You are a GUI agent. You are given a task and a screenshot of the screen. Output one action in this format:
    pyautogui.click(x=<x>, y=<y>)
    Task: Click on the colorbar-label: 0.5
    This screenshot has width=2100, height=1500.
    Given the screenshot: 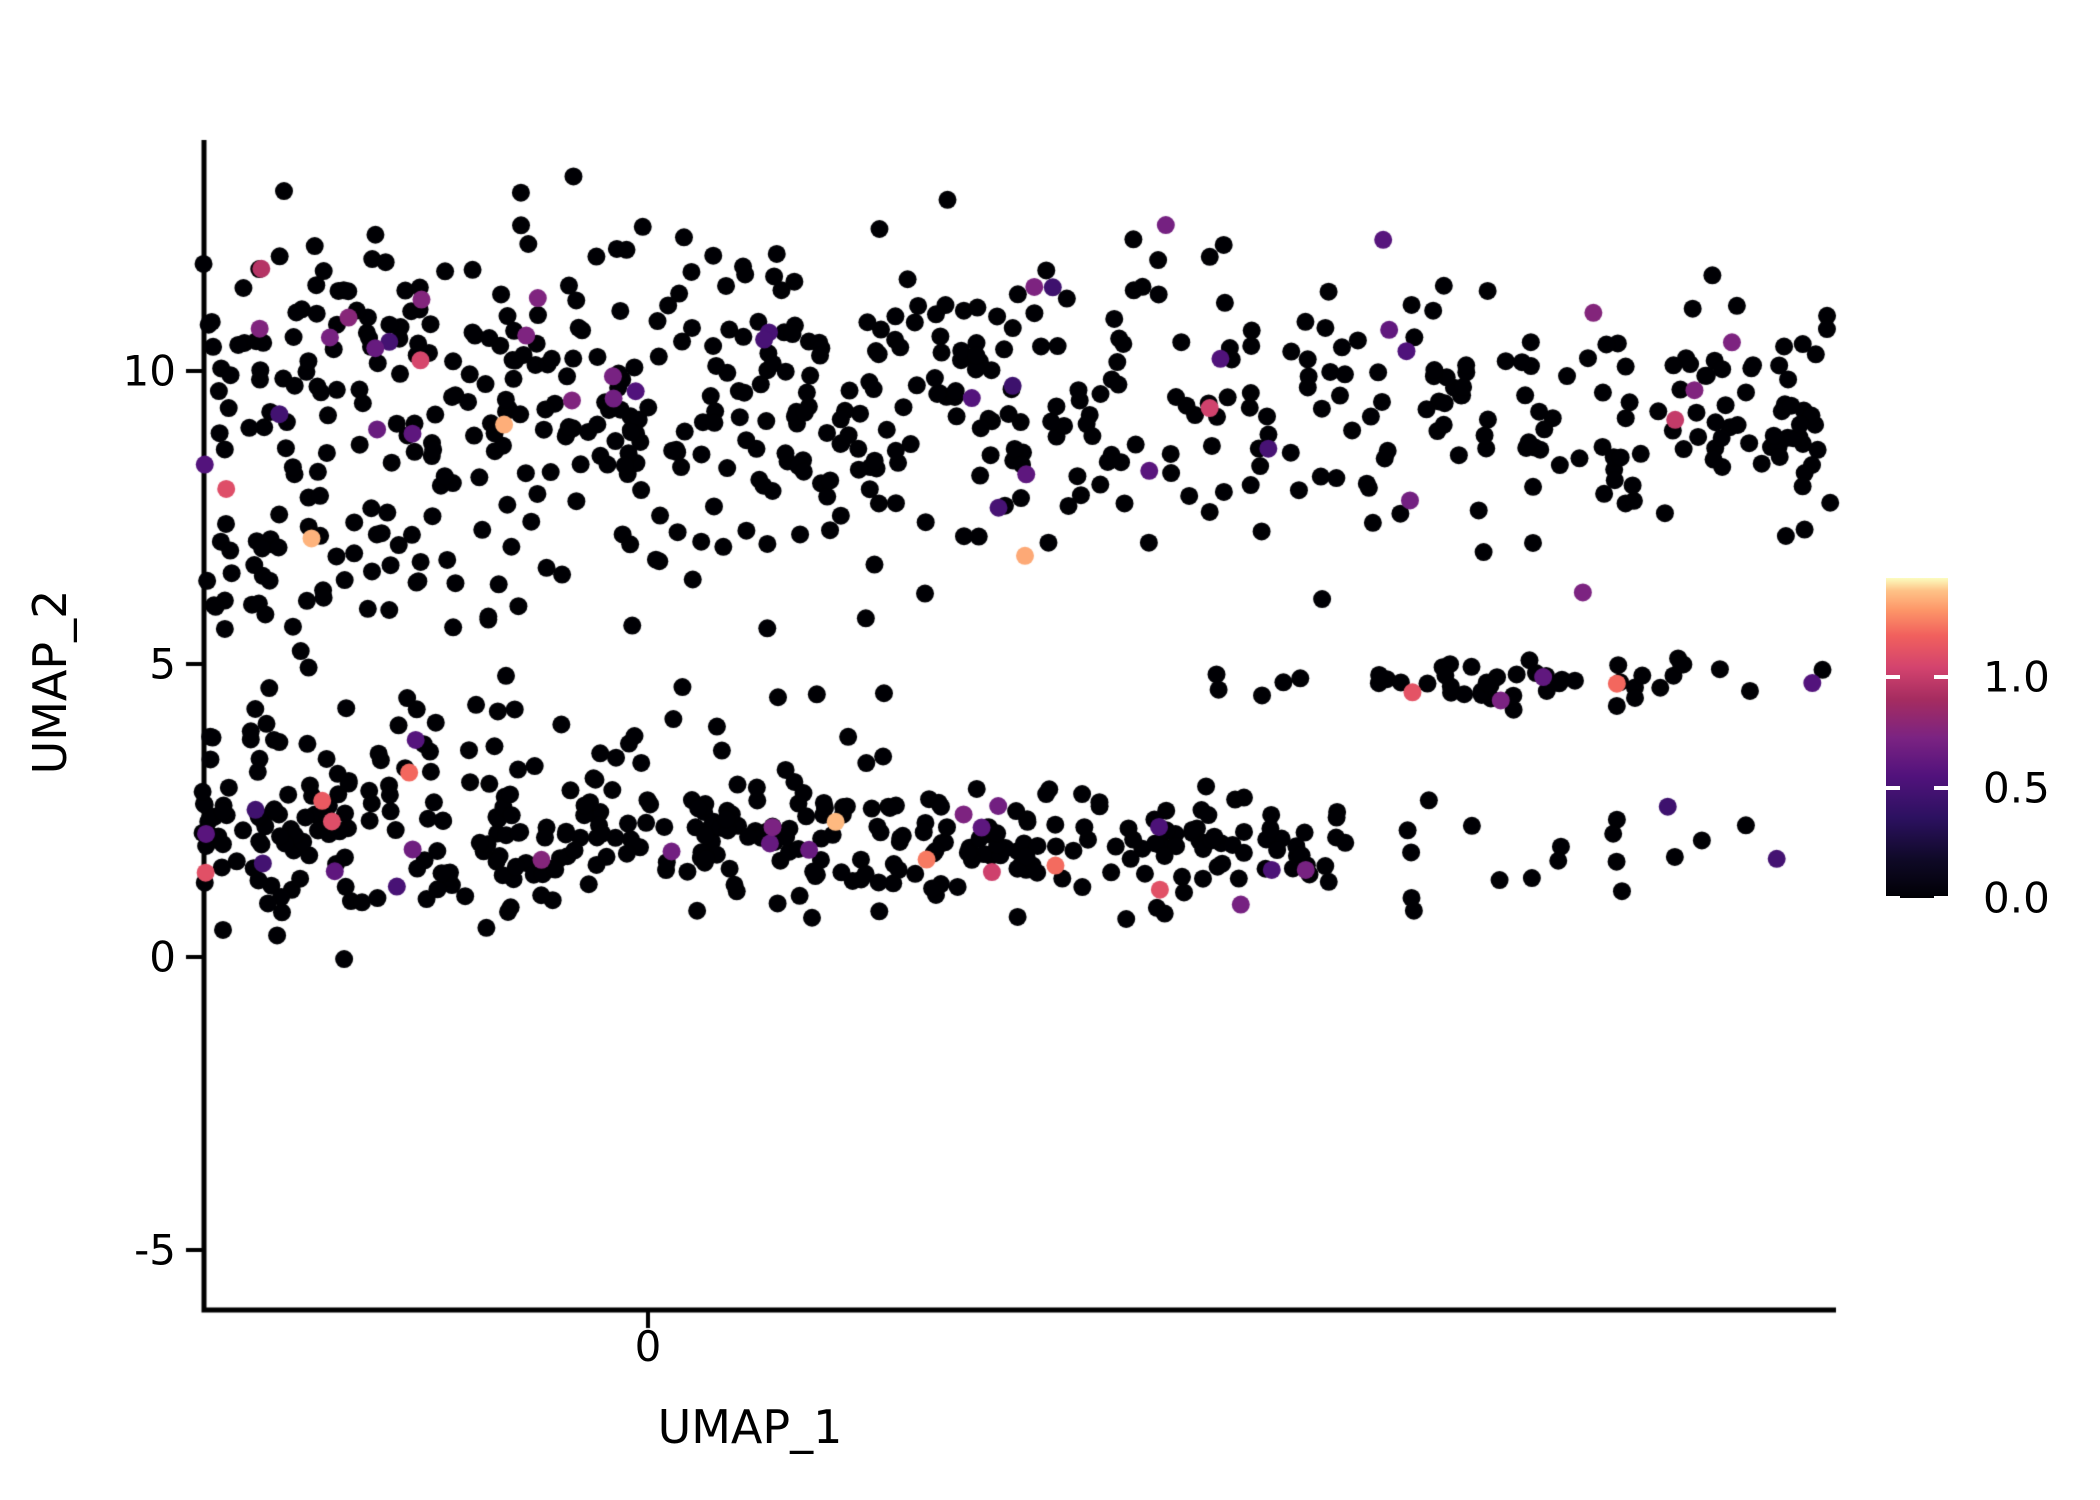 What is the action you would take?
    pyautogui.click(x=2016, y=788)
    